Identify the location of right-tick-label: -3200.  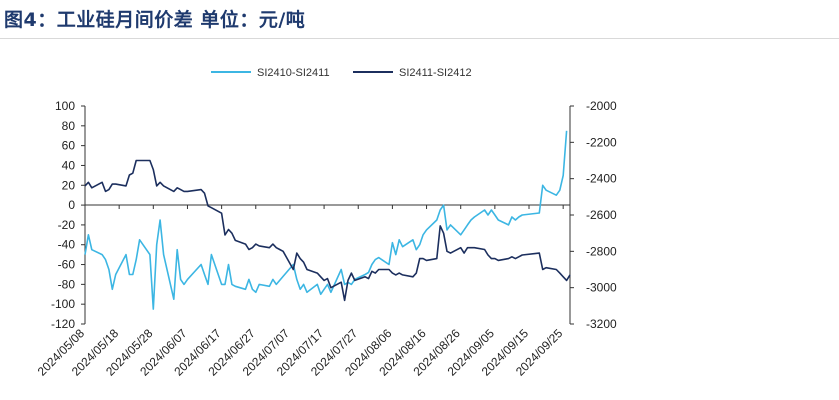
(601, 324).